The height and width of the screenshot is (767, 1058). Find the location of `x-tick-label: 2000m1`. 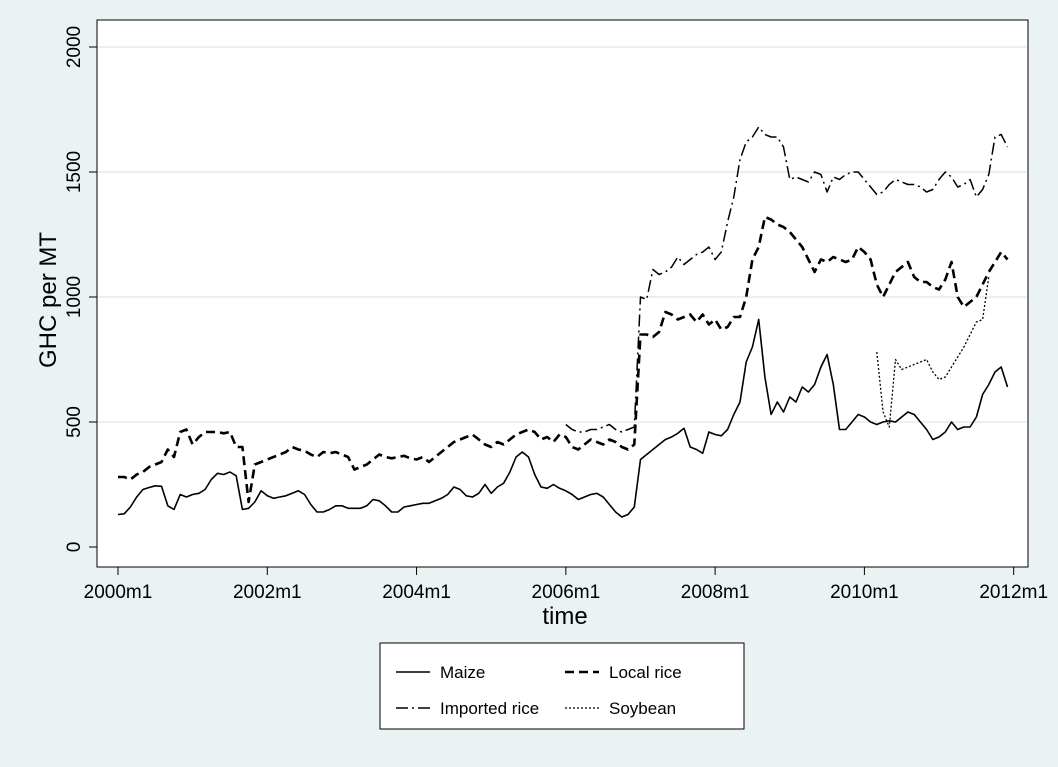

x-tick-label: 2000m1 is located at coordinates (118, 592).